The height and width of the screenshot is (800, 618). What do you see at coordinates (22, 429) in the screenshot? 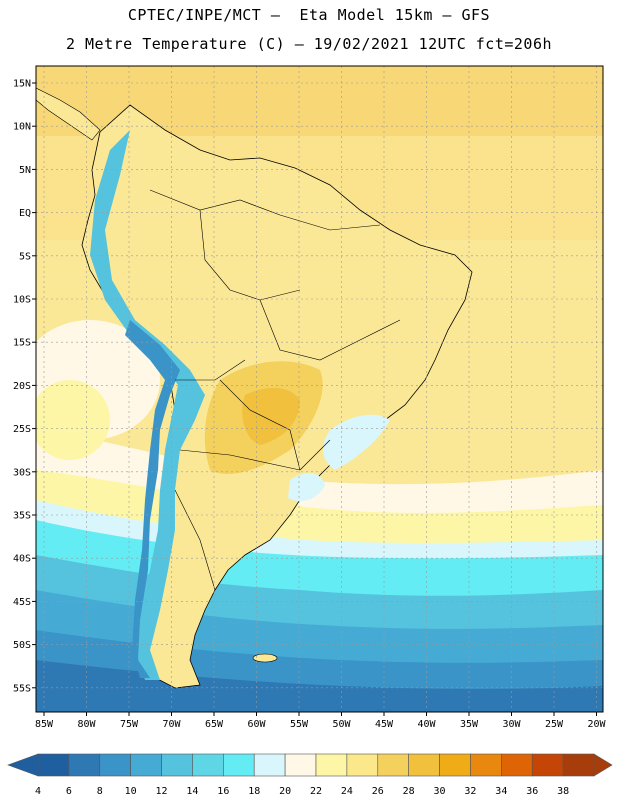
I see `lat-label-25S: 25S` at bounding box center [22, 429].